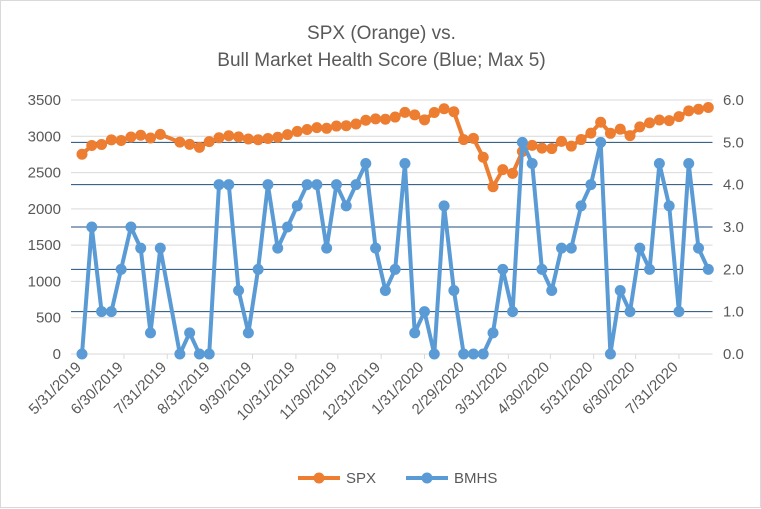 The image size is (761, 509). Describe the element at coordinates (733, 227) in the screenshot. I see `right-axis-tick-label: 3.0` at that location.